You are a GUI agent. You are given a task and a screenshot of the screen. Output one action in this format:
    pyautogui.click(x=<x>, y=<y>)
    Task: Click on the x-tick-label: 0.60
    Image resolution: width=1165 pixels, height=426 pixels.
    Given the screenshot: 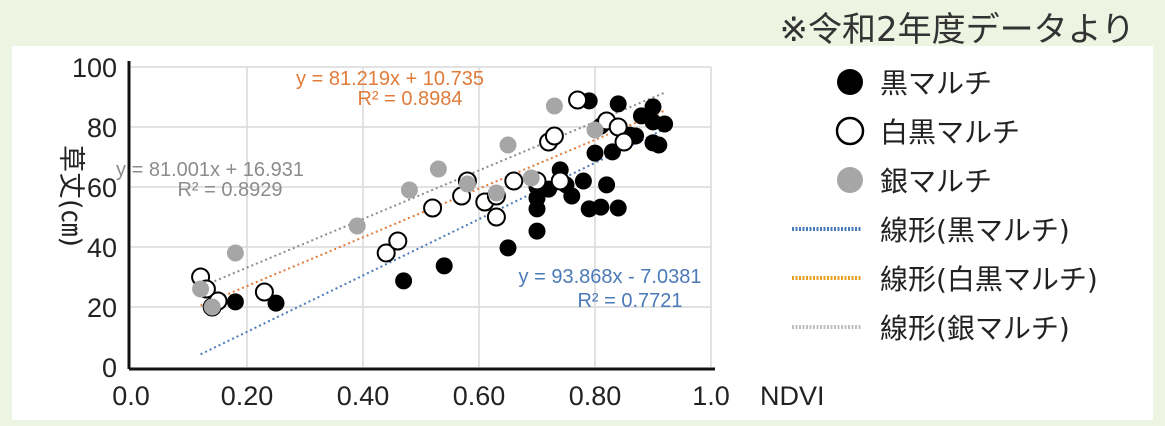 What is the action you would take?
    pyautogui.click(x=479, y=396)
    